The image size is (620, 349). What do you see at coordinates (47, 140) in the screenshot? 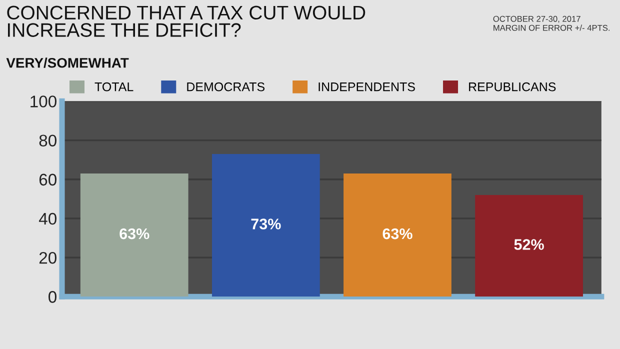
I see `y-tick-label: 80` at bounding box center [47, 140].